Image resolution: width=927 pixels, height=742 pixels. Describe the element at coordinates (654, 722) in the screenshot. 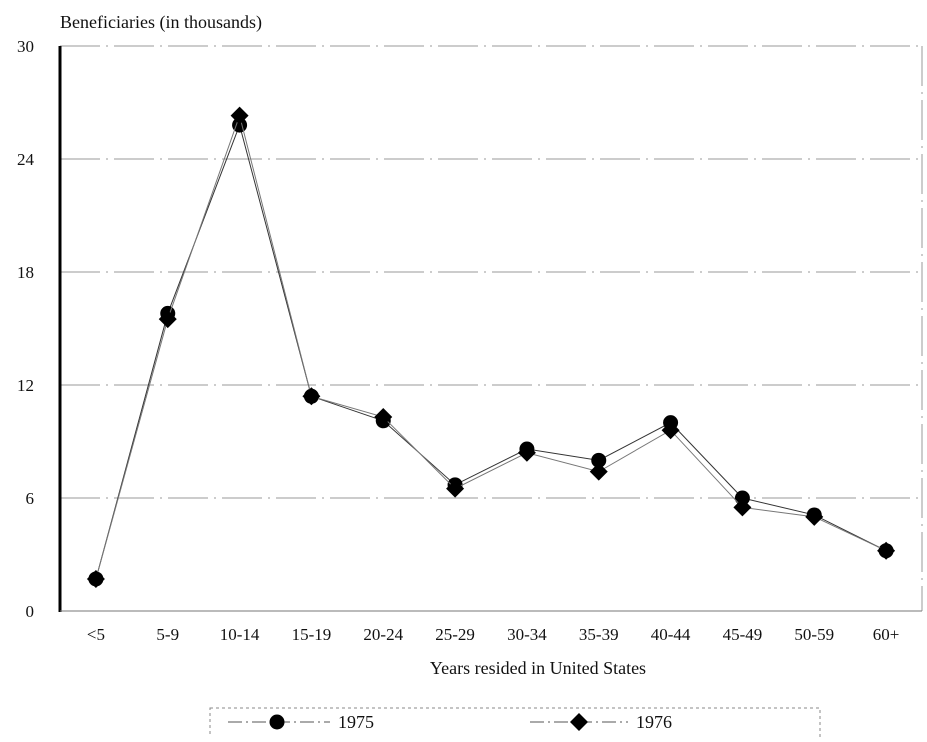

I see `legend-label: 1976` at that location.